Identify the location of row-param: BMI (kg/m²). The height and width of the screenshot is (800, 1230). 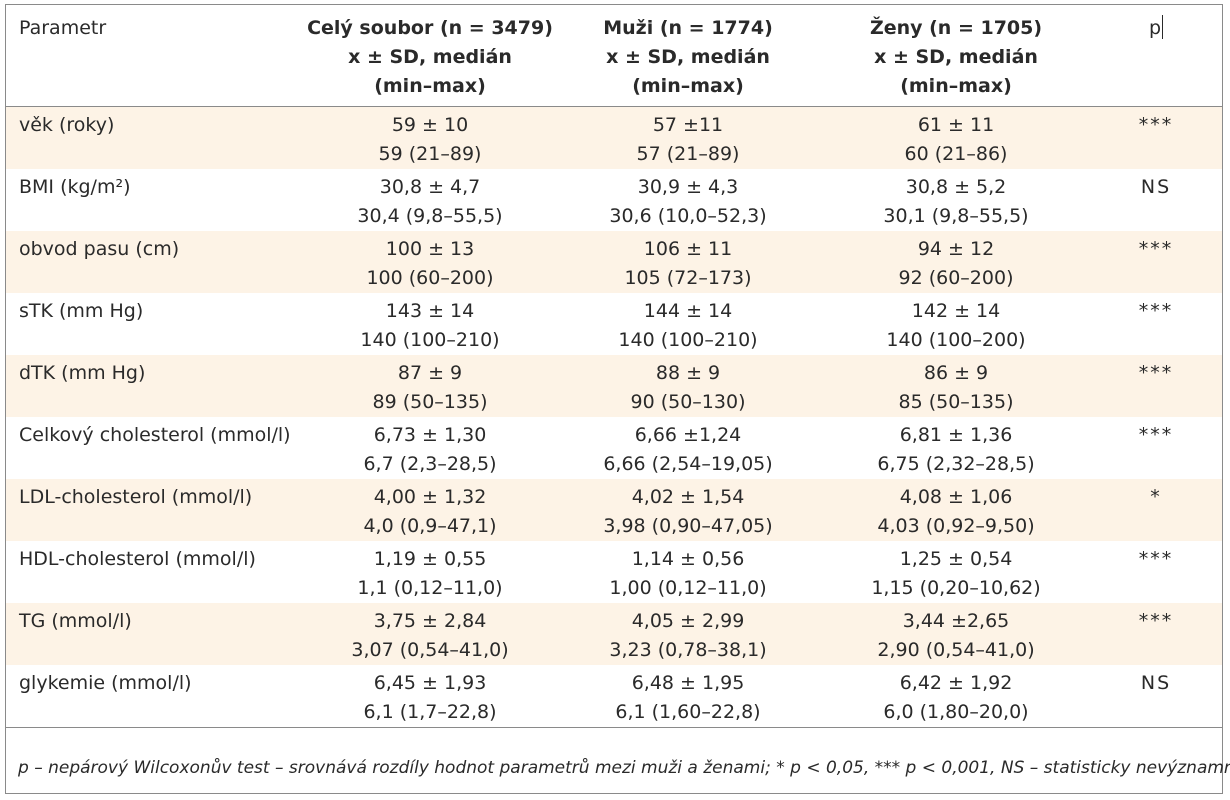
(75, 186).